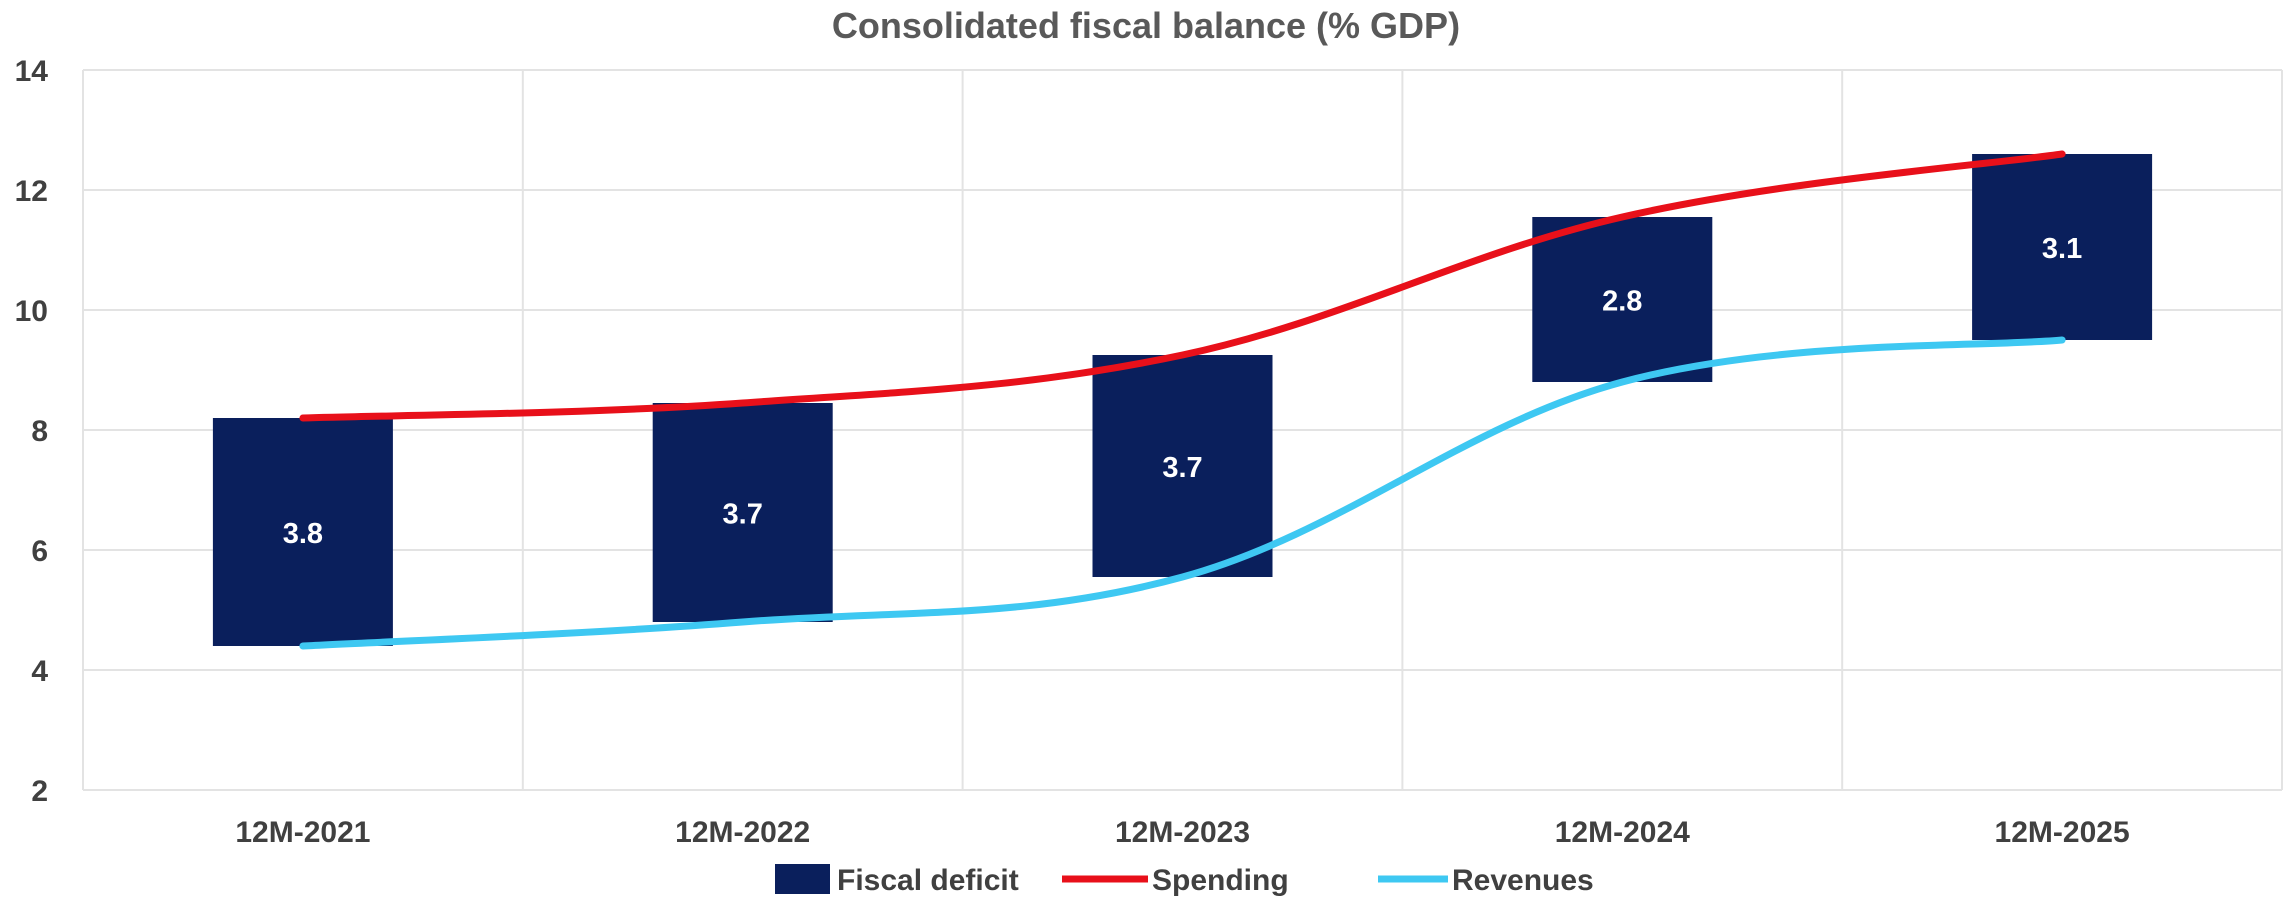  Describe the element at coordinates (31, 311) in the screenshot. I see `y-tick-label: 10` at that location.